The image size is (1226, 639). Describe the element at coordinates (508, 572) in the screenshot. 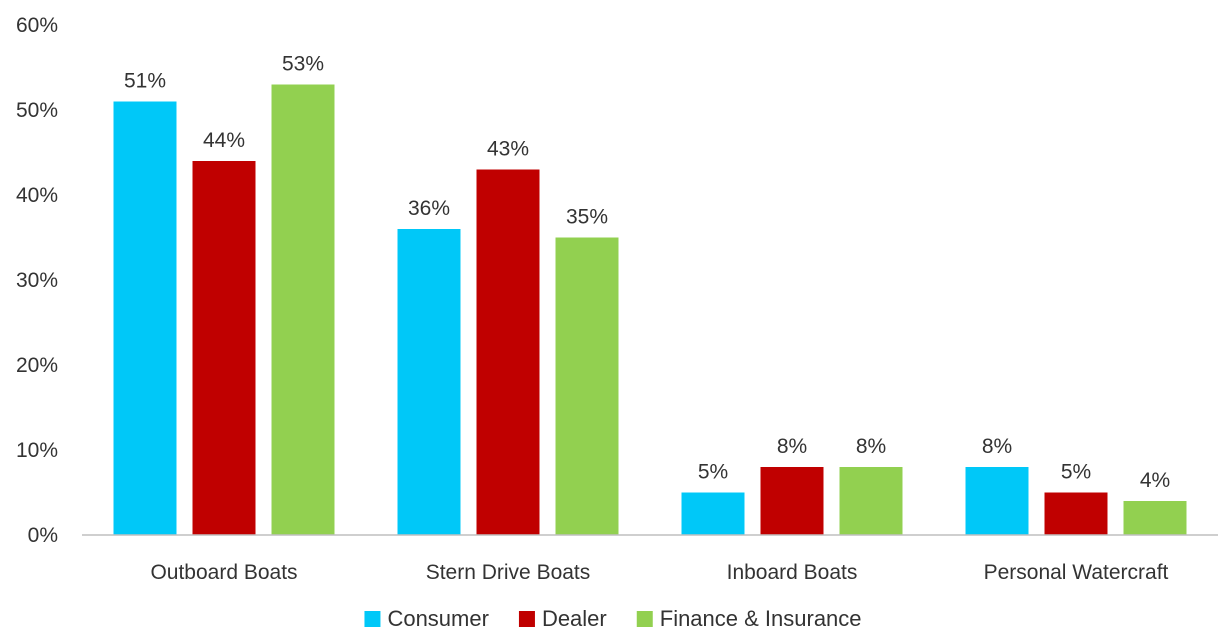

I see `category-label: Stern Drive Boats` at that location.